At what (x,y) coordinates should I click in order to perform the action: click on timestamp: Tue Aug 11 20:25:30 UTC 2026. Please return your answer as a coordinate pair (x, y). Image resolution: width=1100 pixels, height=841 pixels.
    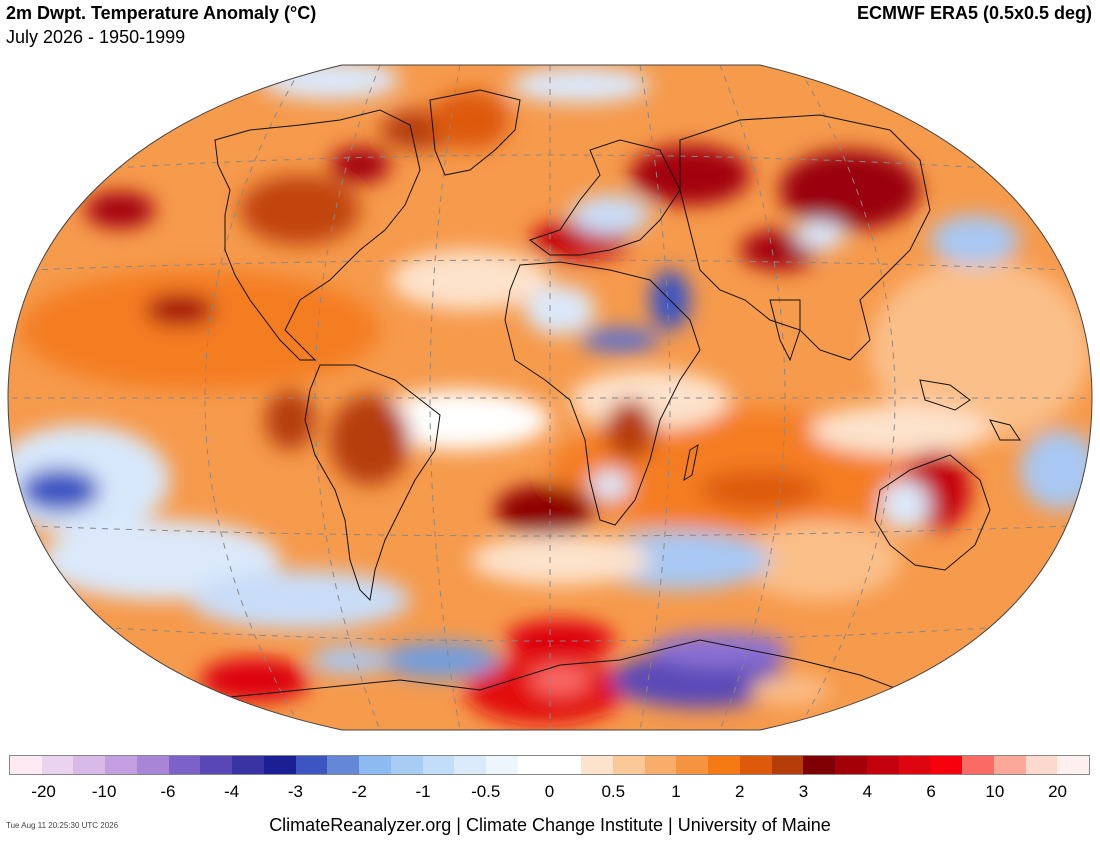
    Looking at the image, I should click on (62, 825).